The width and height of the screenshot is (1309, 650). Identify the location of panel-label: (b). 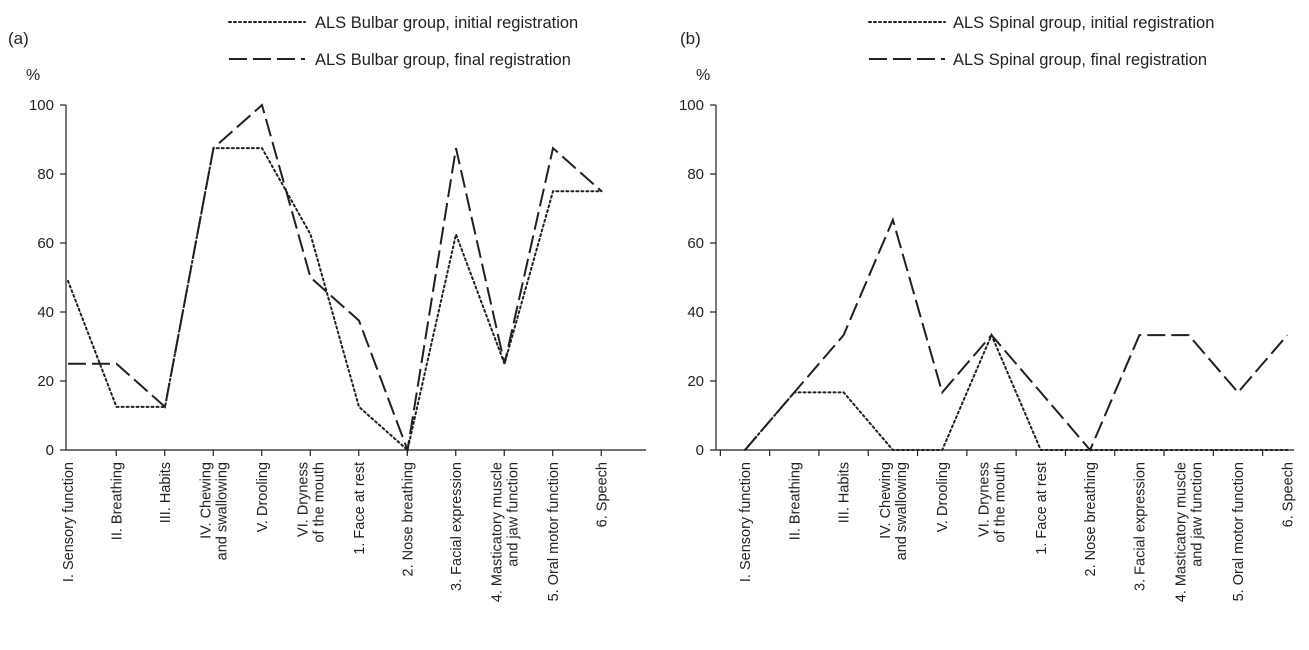
(690, 38).